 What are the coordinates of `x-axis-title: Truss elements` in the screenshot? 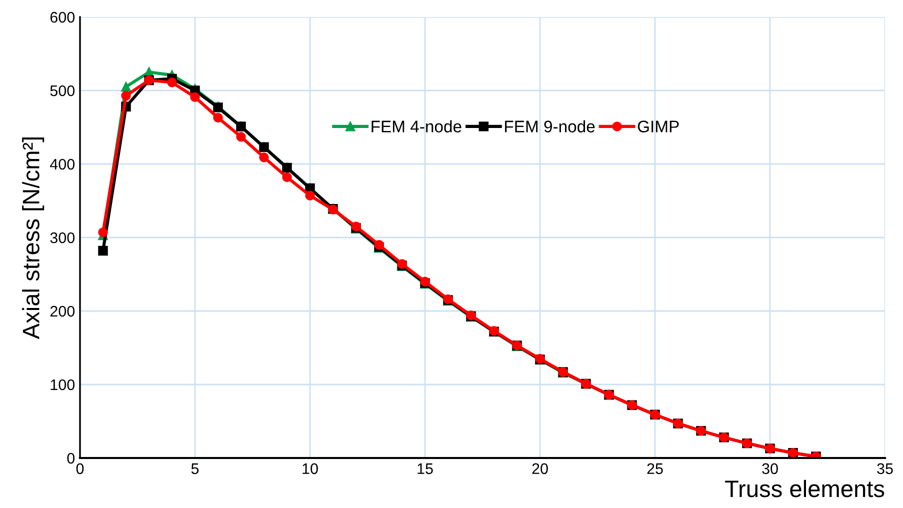 It's located at (804, 489).